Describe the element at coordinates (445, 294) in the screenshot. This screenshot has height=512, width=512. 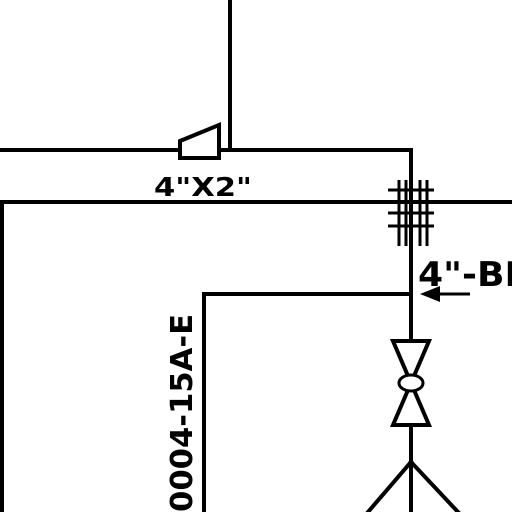
I see `flow-arrow-icon` at that location.